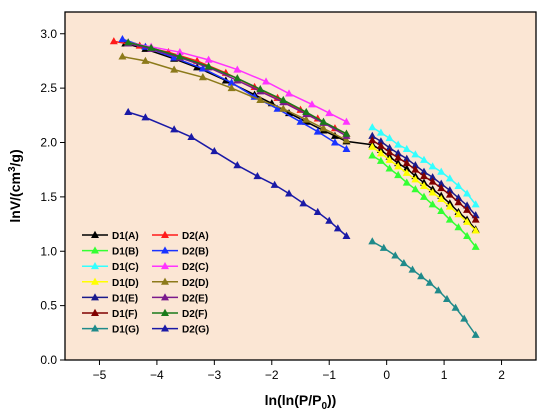 The image size is (550, 417). I want to click on legend-label: D2(F), so click(195, 314).